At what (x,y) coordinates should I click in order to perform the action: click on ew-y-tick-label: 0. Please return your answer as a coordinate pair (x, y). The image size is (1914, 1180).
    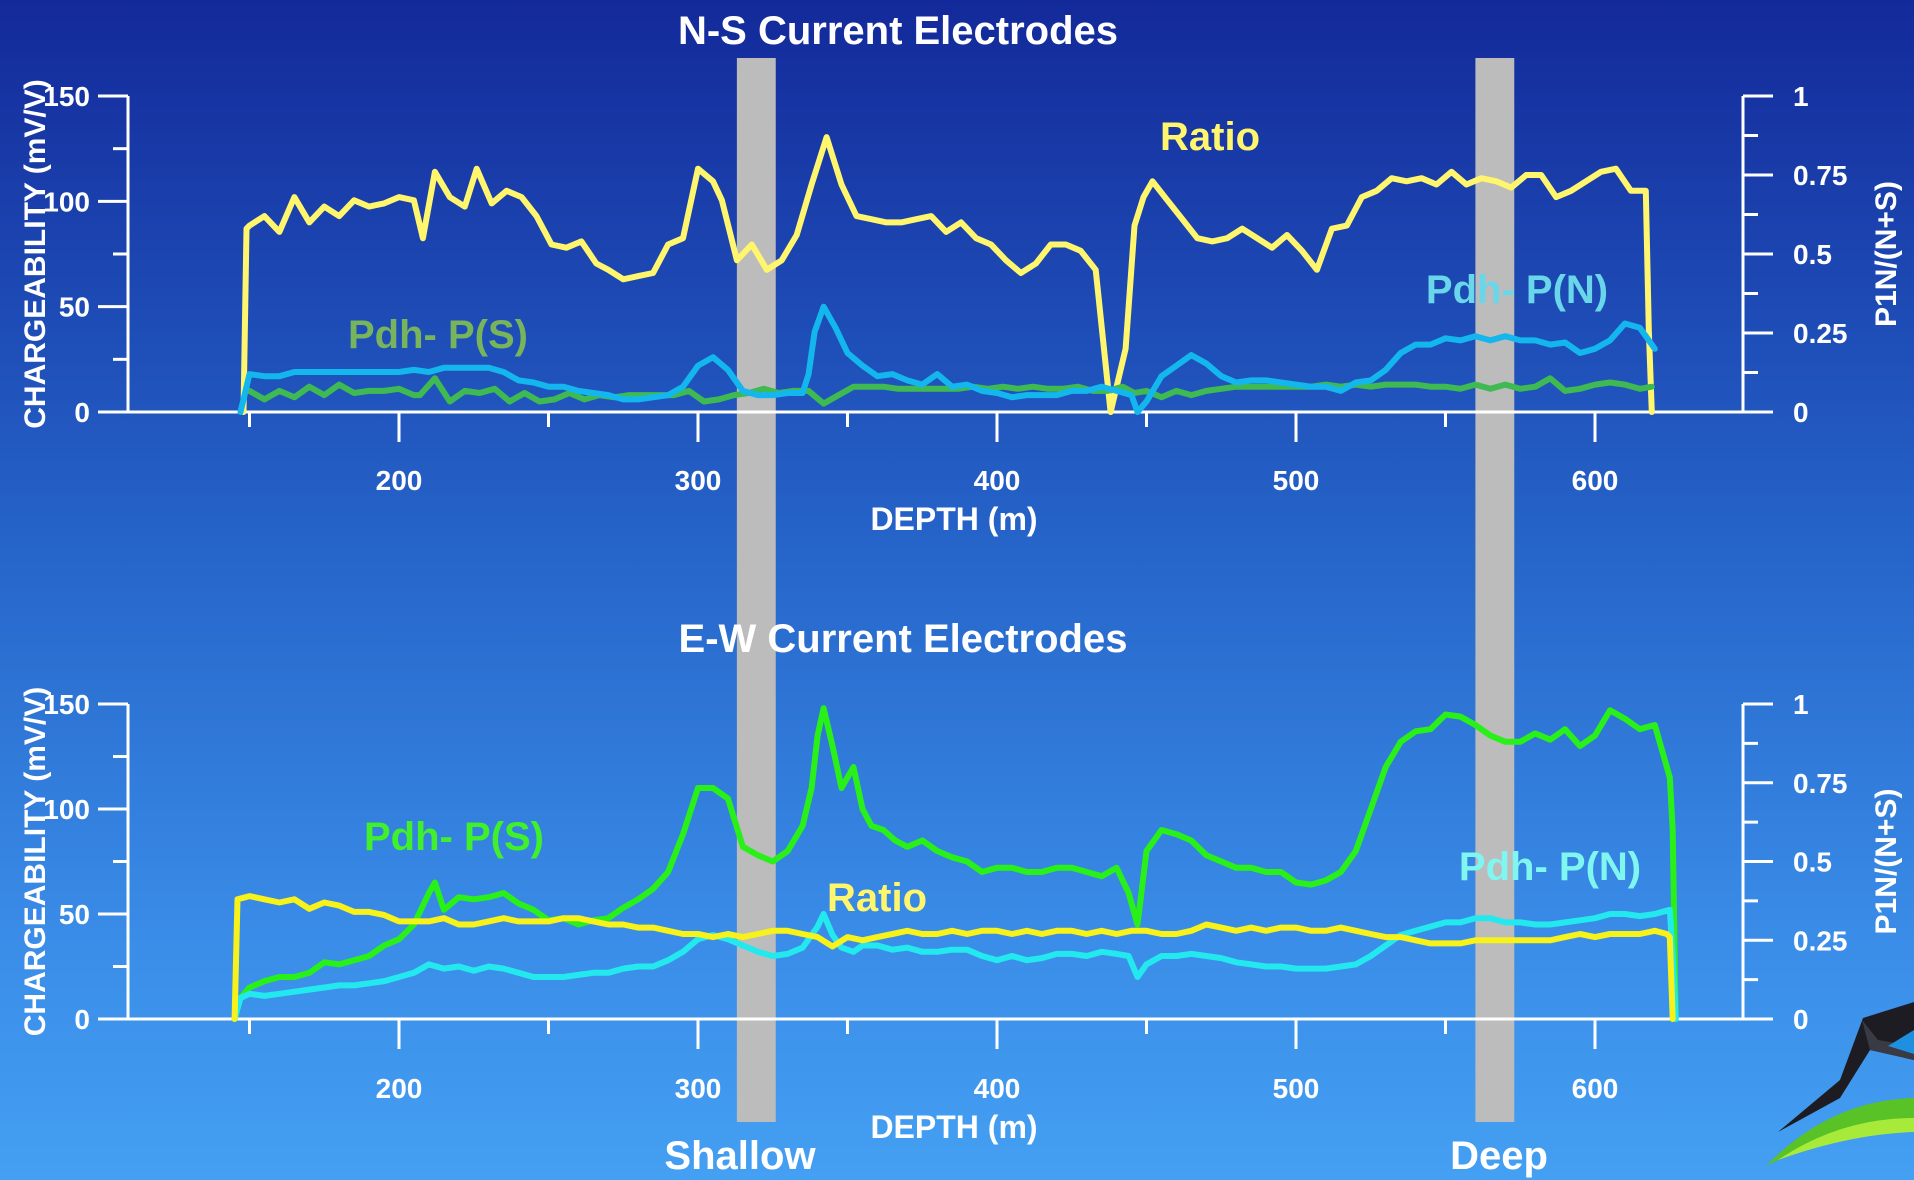
    Looking at the image, I should click on (82, 1019).